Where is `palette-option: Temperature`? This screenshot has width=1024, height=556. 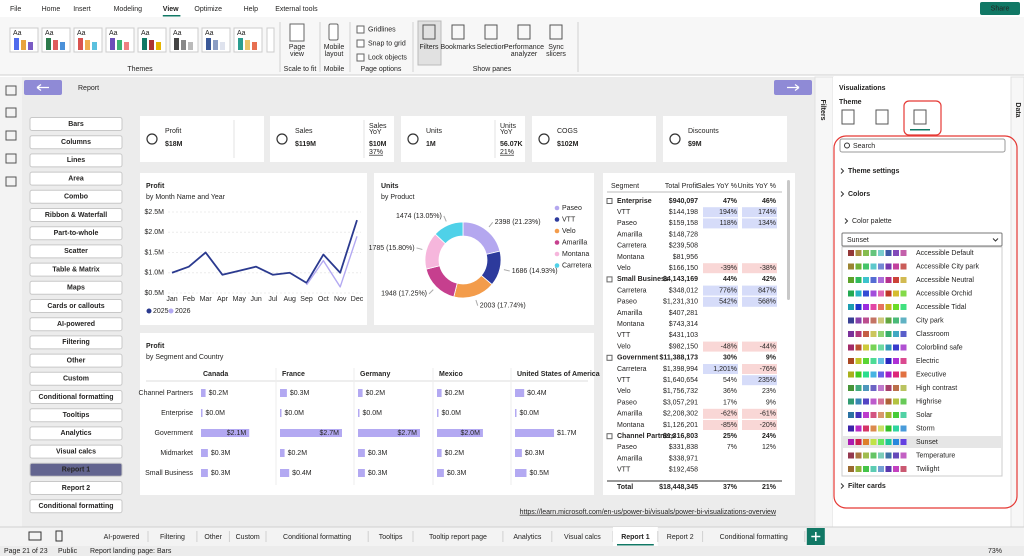
palette-option: Temperature is located at coordinates (935, 455).